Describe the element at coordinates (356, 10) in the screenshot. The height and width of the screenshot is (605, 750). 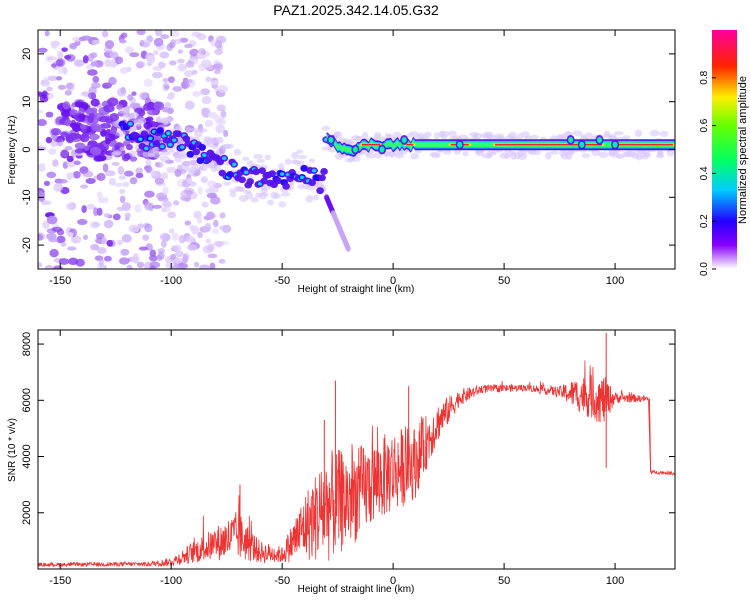
I see `chart-title: PAZ1.2025.342.14.05.G32` at that location.